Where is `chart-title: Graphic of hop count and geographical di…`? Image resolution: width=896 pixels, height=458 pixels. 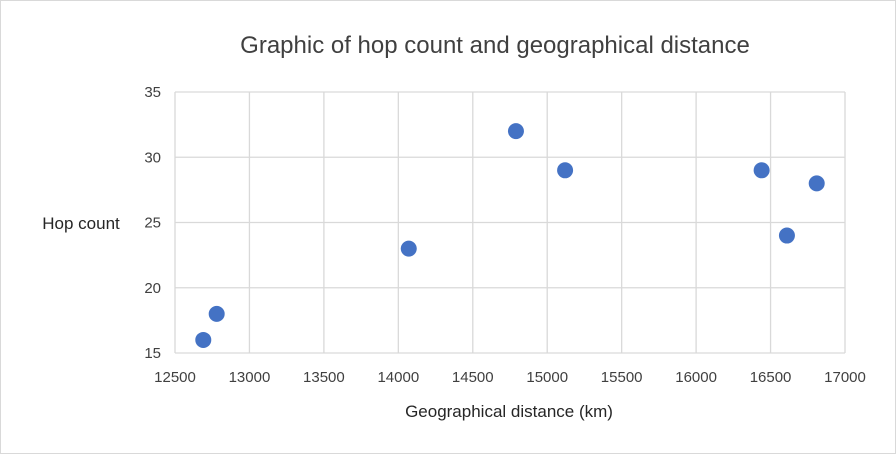 chart-title: Graphic of hop count and geographical di… is located at coordinates (495, 45).